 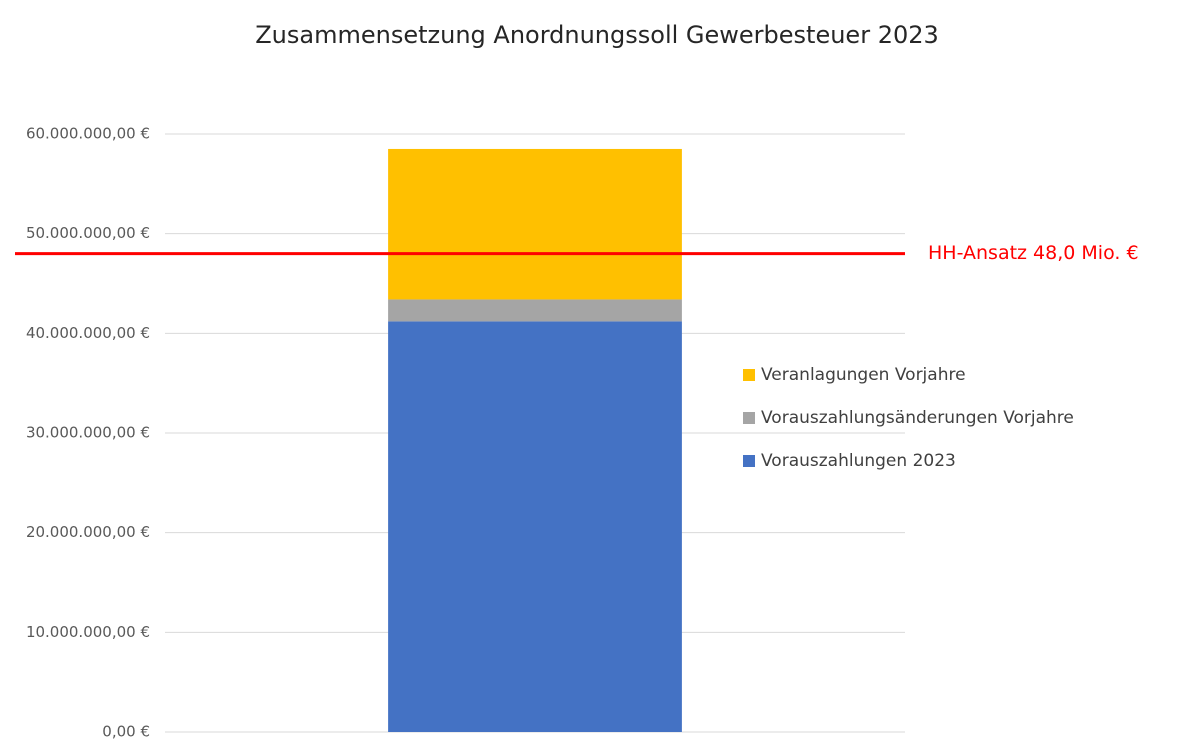 I want to click on y-tick-label: 60.000.000,00 €, so click(x=88, y=134).